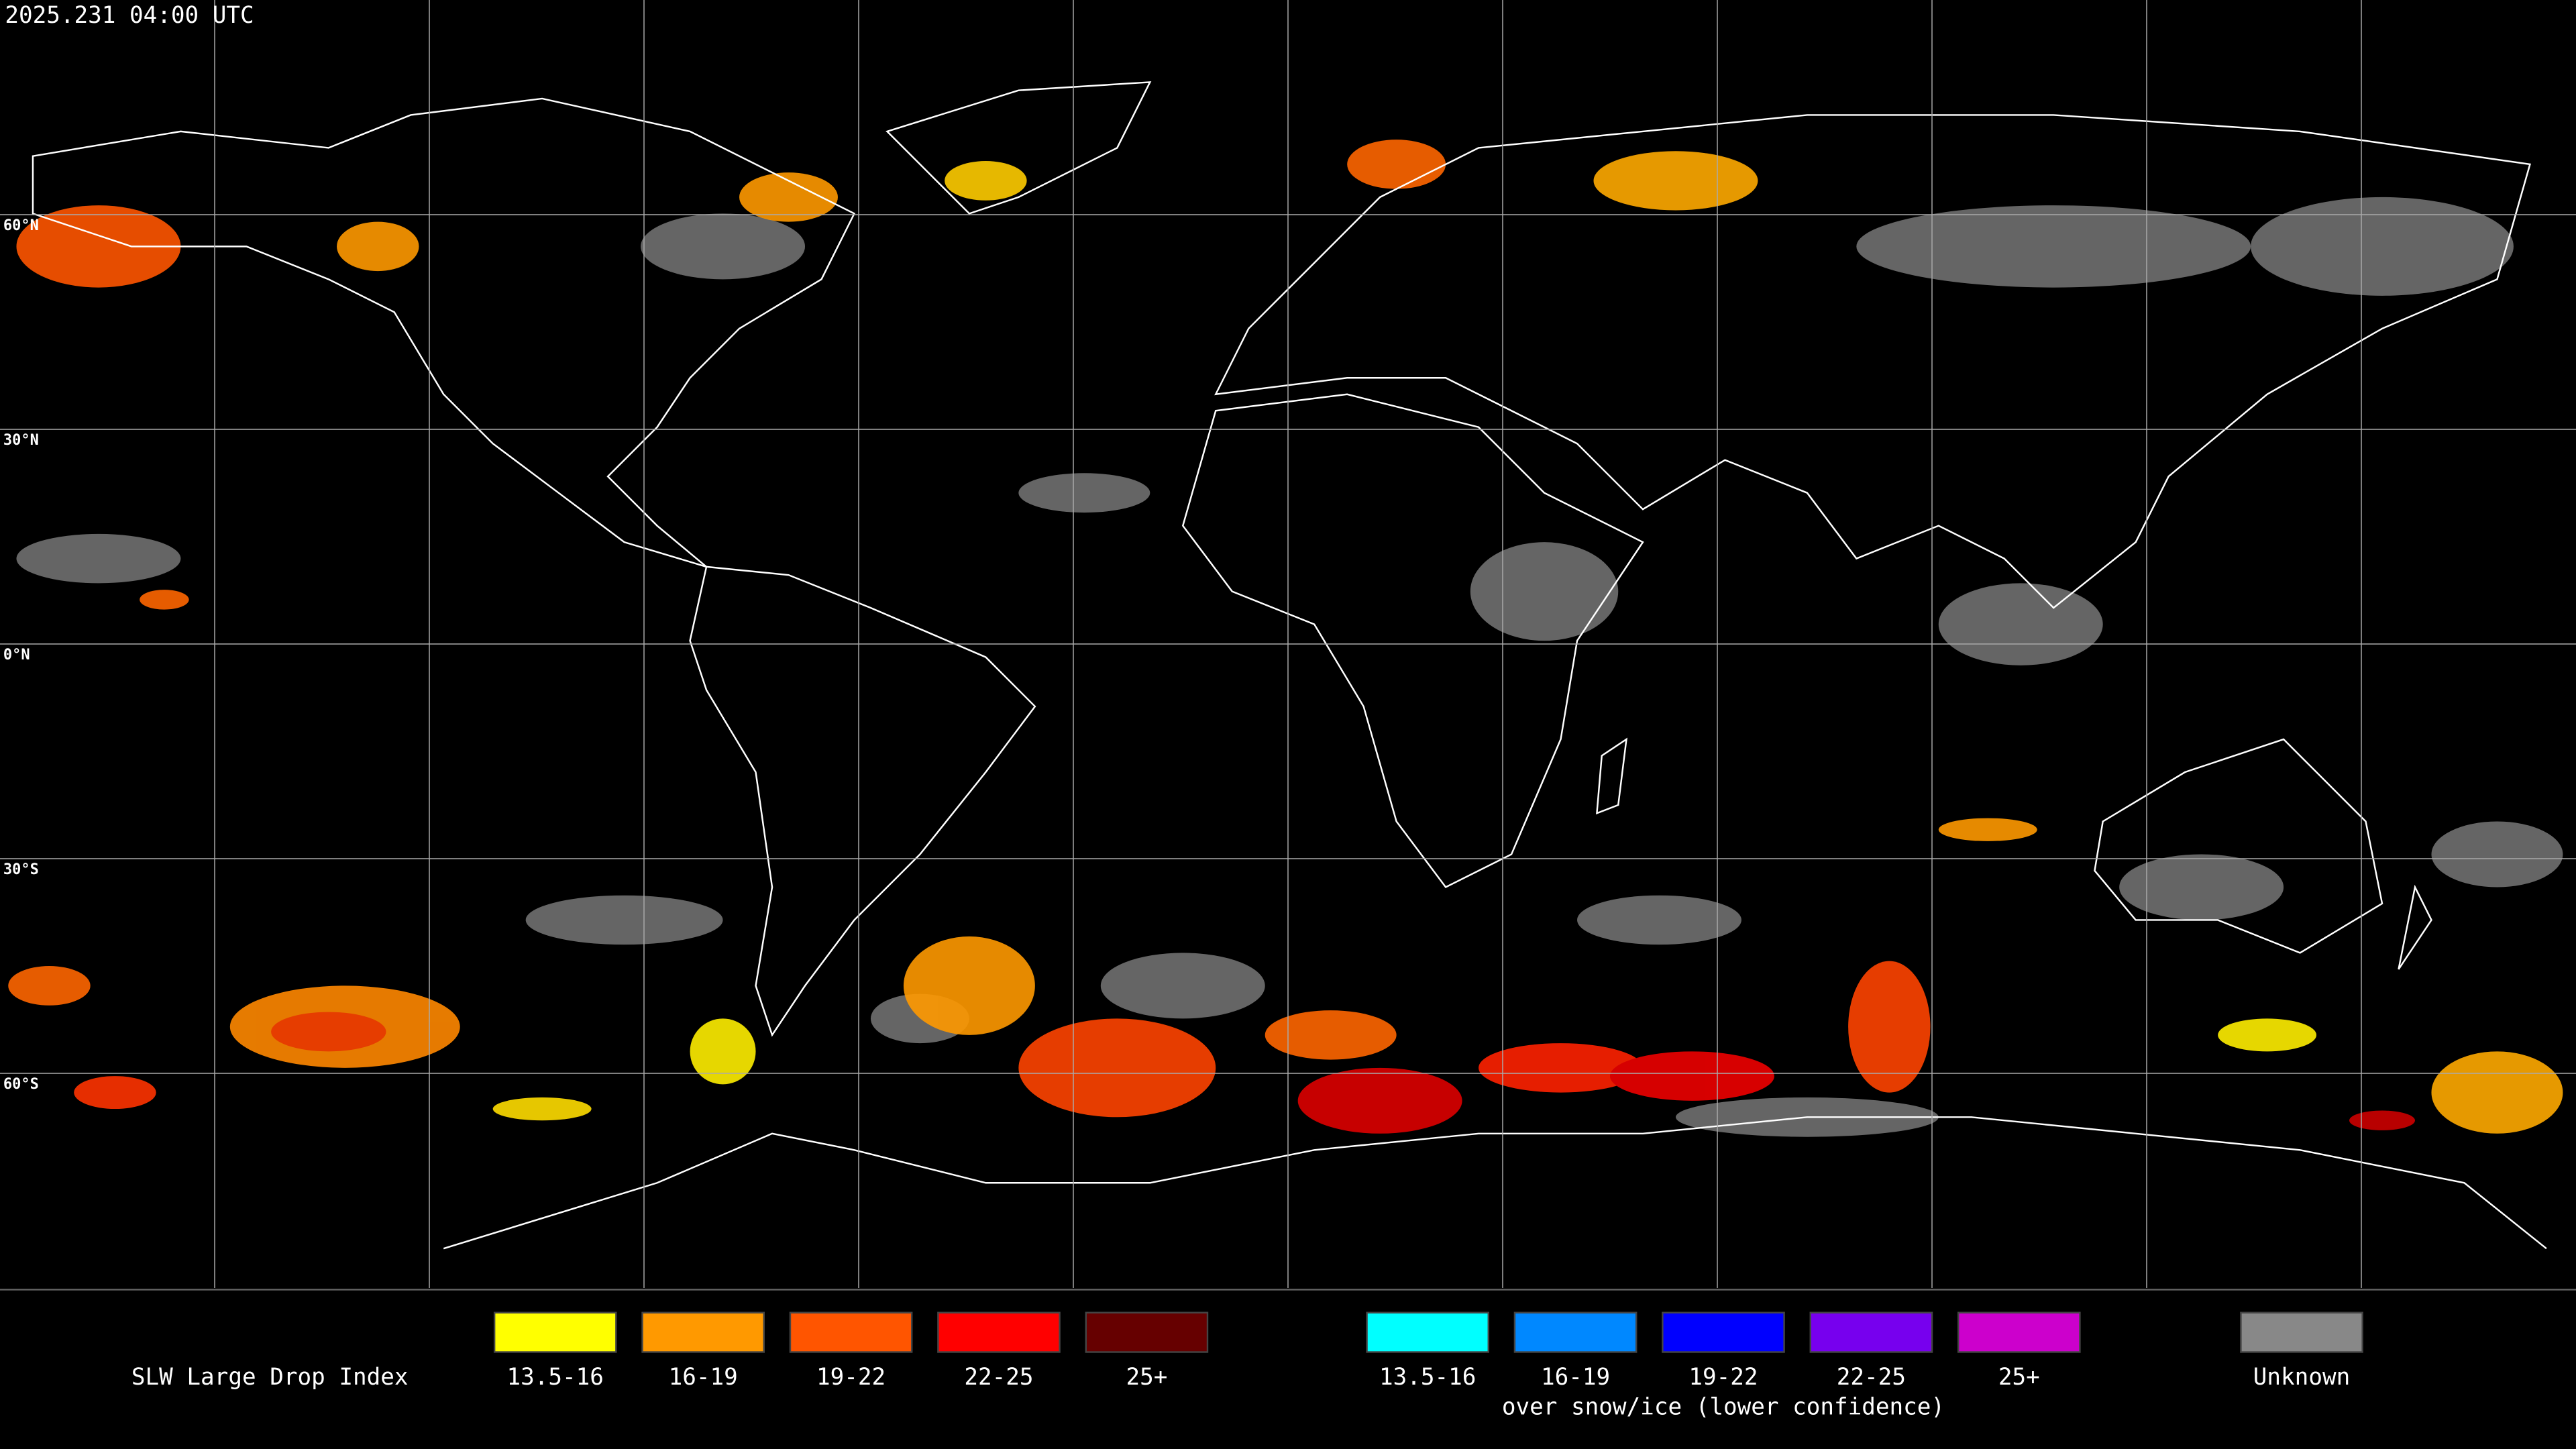 The height and width of the screenshot is (1449, 2576). I want to click on latitude-label: 0°N, so click(16, 655).